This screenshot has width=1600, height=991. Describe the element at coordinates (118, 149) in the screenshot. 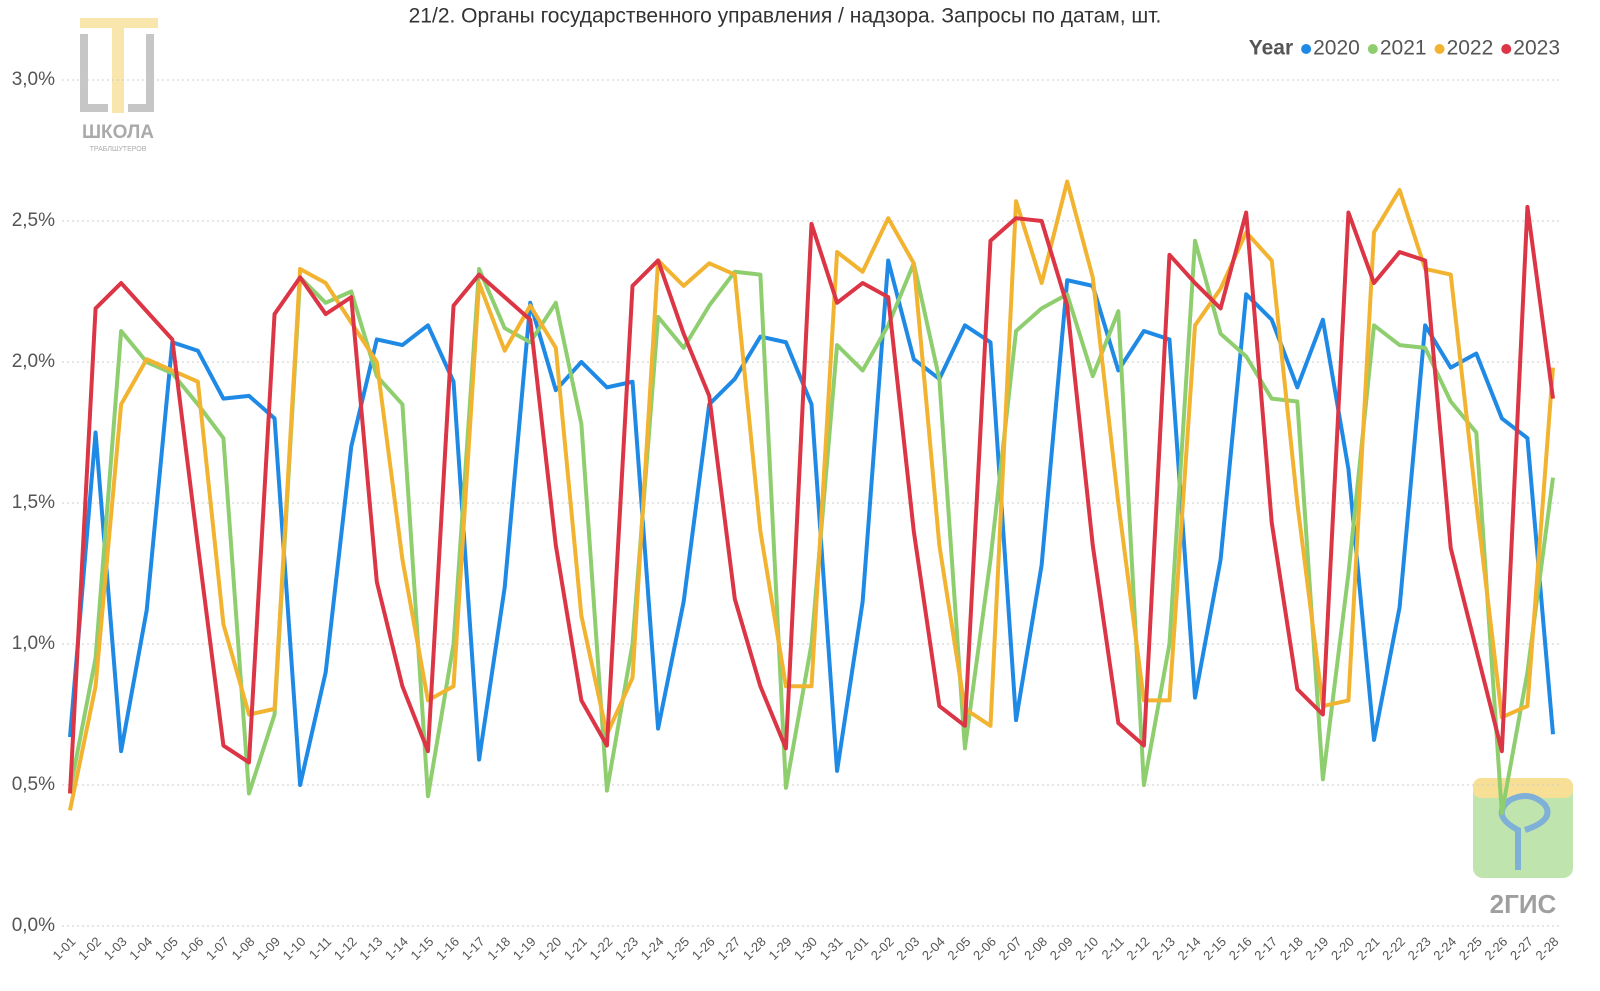

I see `logo-subtext: ТРАБЛШУТЕРОВ` at that location.